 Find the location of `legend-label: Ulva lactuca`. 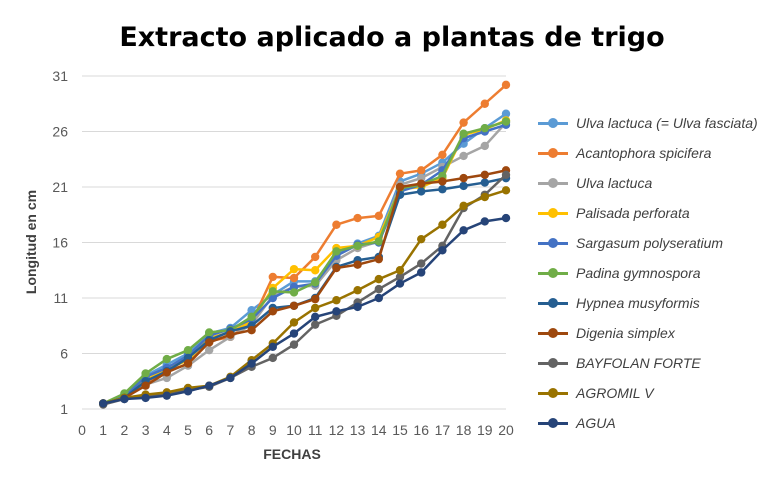

legend-label: Ulva lactuca is located at coordinates (614, 183).